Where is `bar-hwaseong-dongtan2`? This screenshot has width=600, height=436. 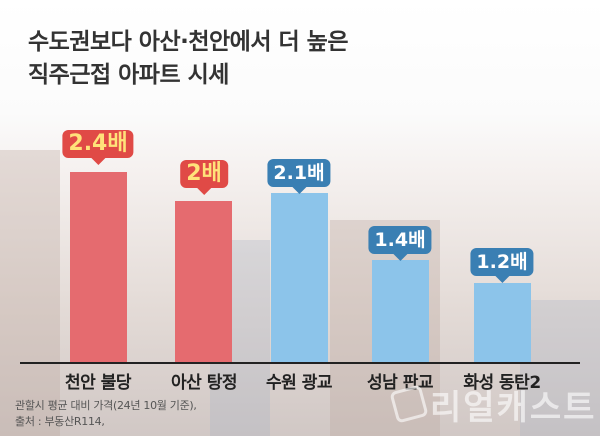
bar-hwaseong-dongtan2 is located at coordinates (502, 322).